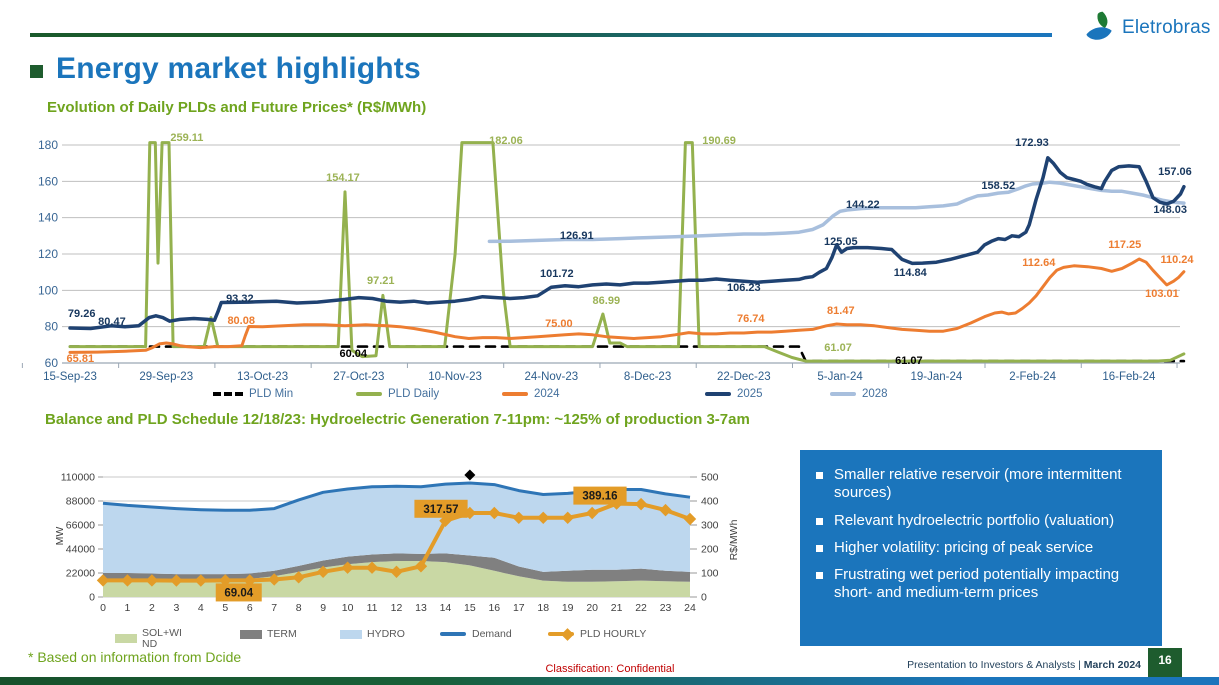  What do you see at coordinates (994, 665) in the screenshot?
I see `footer-credit-text: Presentation to Investors & Analysts |` at bounding box center [994, 665].